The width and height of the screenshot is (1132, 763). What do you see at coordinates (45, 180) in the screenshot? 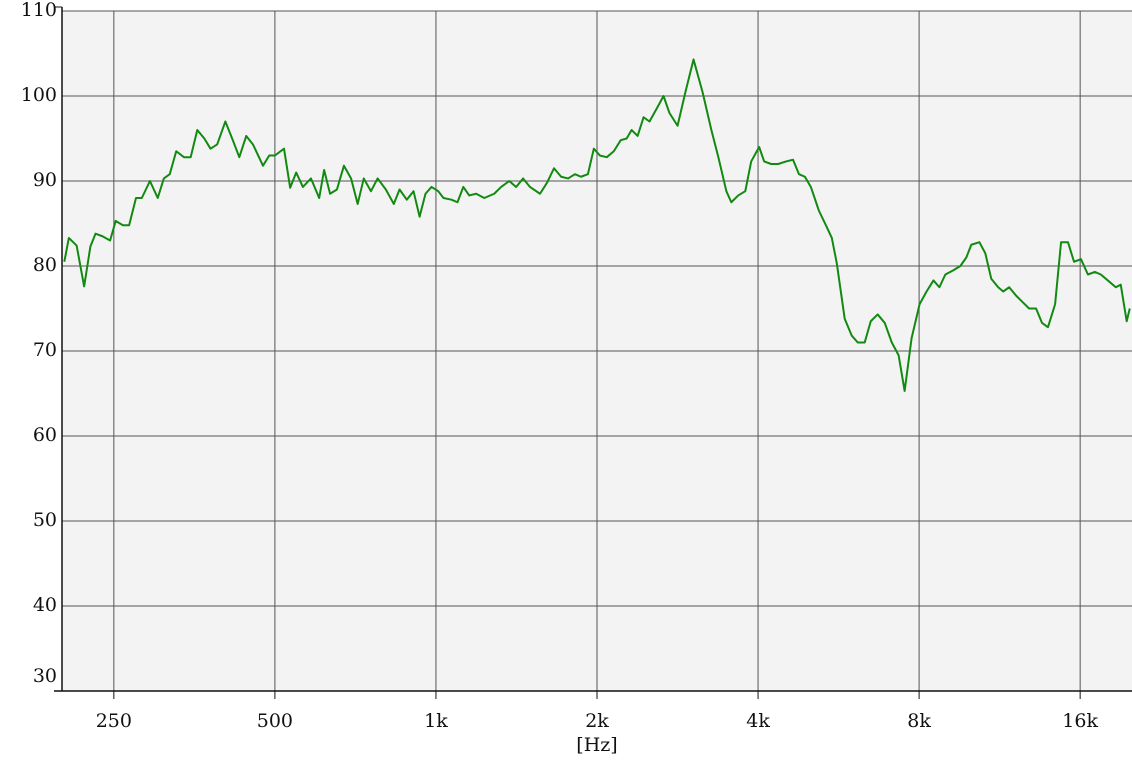
I see `y-tick-label: 90` at bounding box center [45, 180].